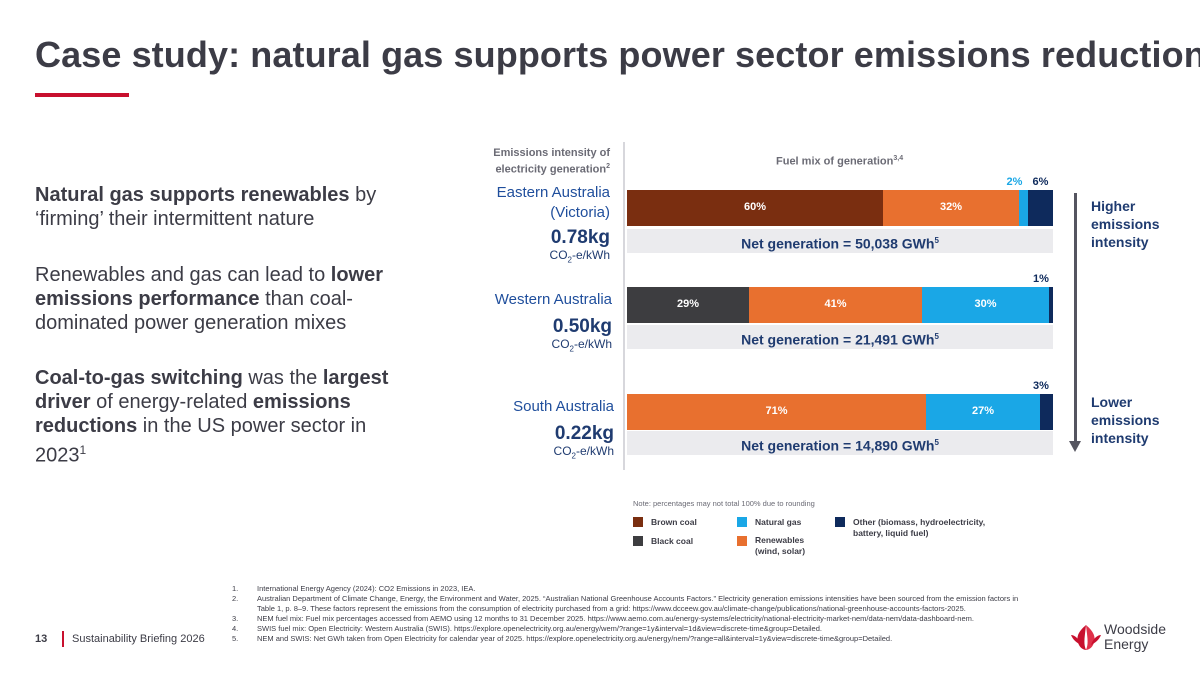 This screenshot has height=675, width=1200. I want to click on bar-value-label: 2%, so click(1014, 182).